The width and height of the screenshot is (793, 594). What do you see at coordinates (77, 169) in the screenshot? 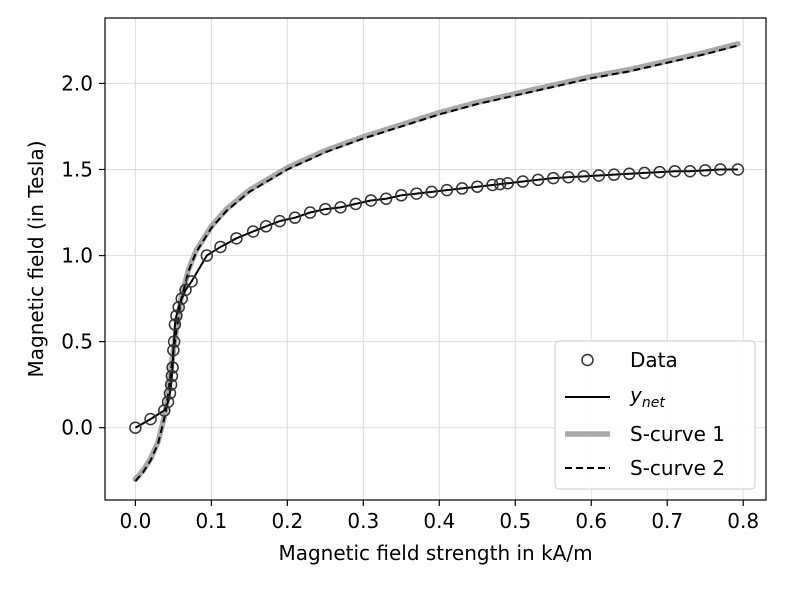
I see `y-tick-label: 1.5` at bounding box center [77, 169].